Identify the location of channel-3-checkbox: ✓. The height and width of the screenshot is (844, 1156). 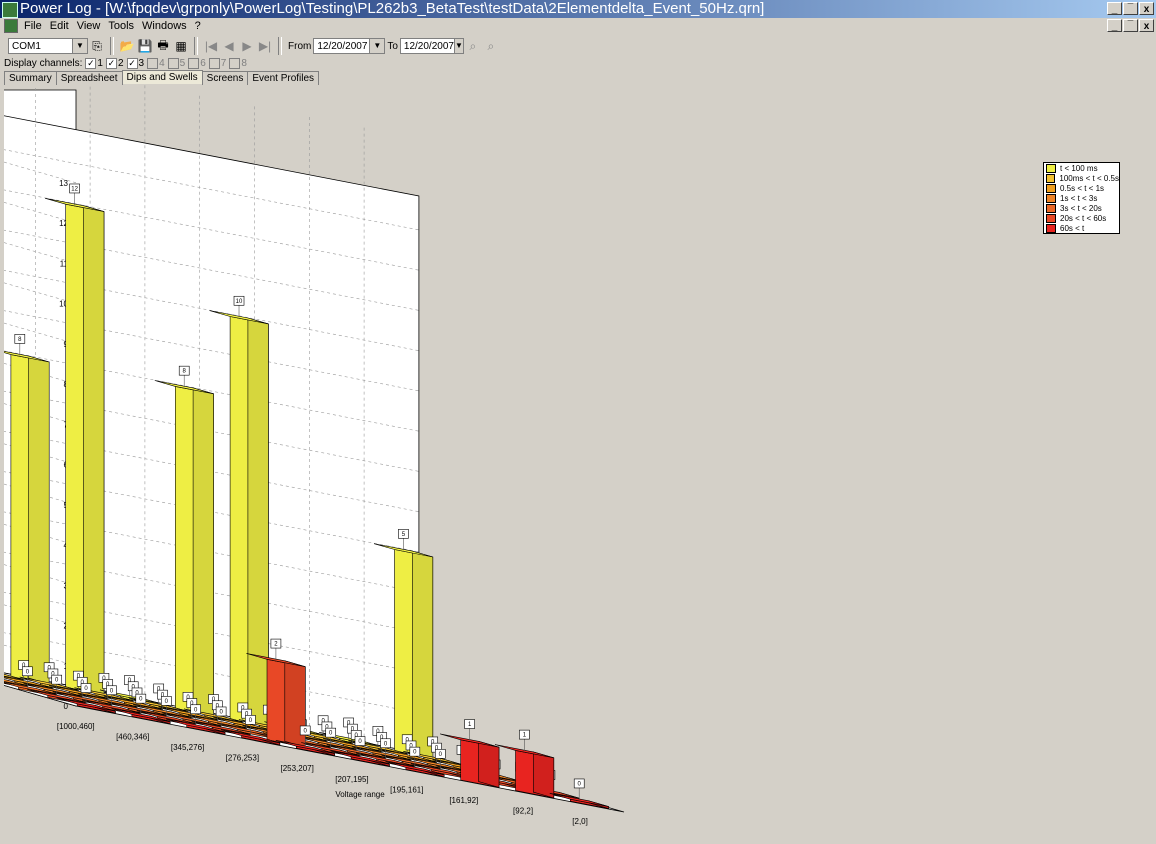
(132, 63).